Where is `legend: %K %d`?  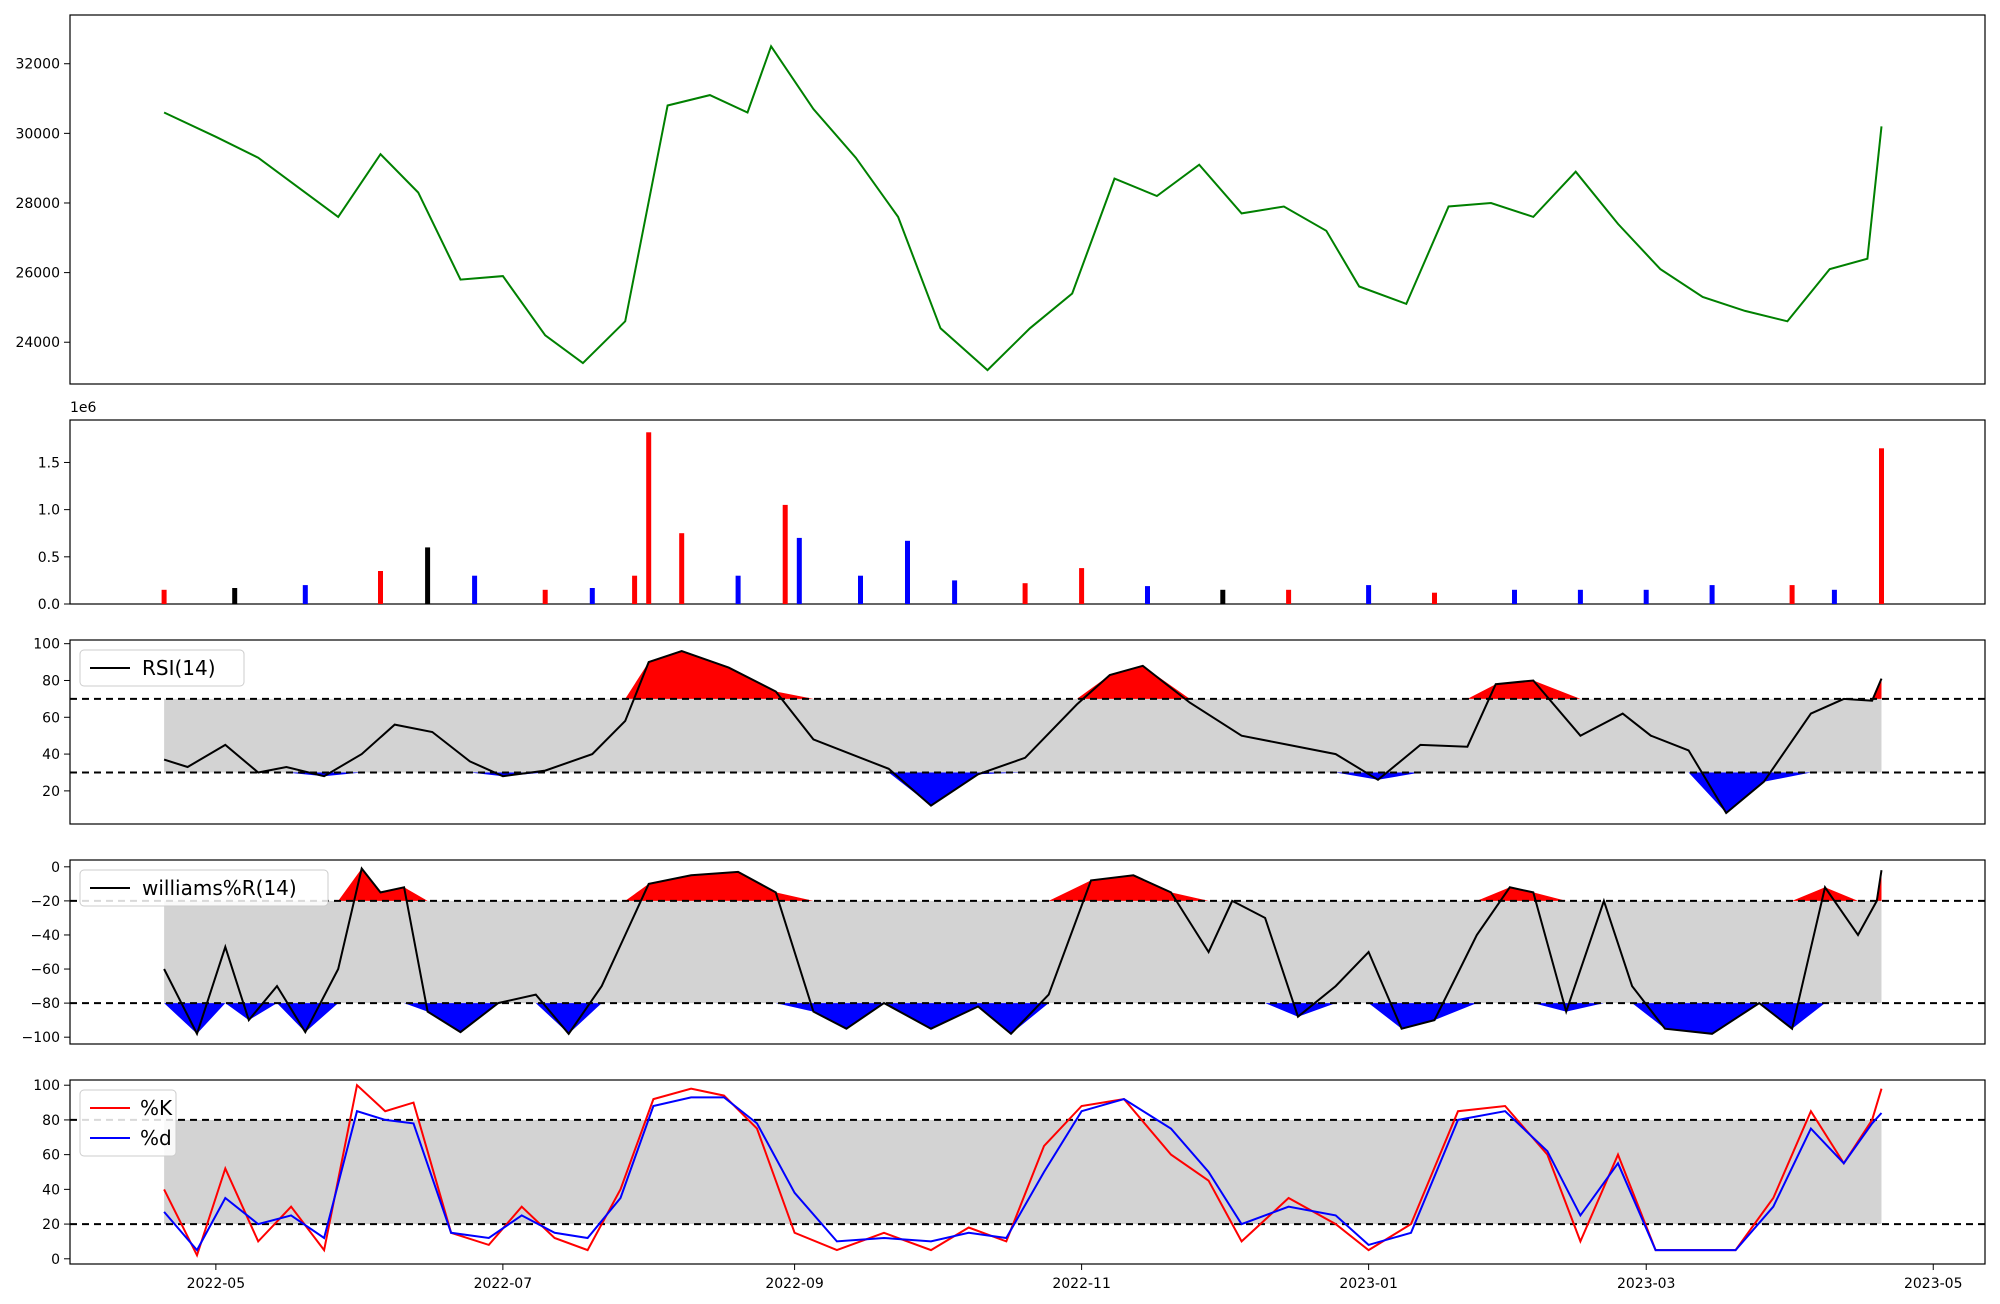 legend: %K %d is located at coordinates (128, 1123).